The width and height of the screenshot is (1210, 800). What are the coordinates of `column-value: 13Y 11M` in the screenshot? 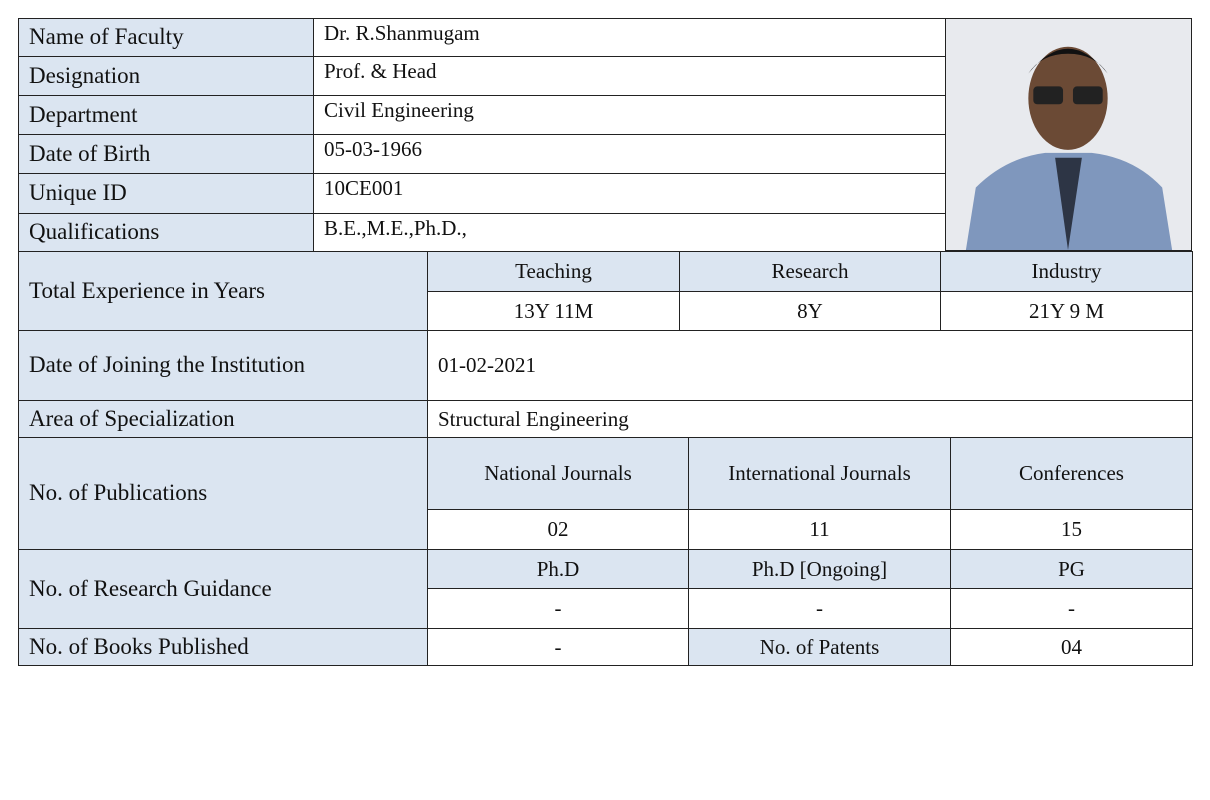 It's located at (553, 311).